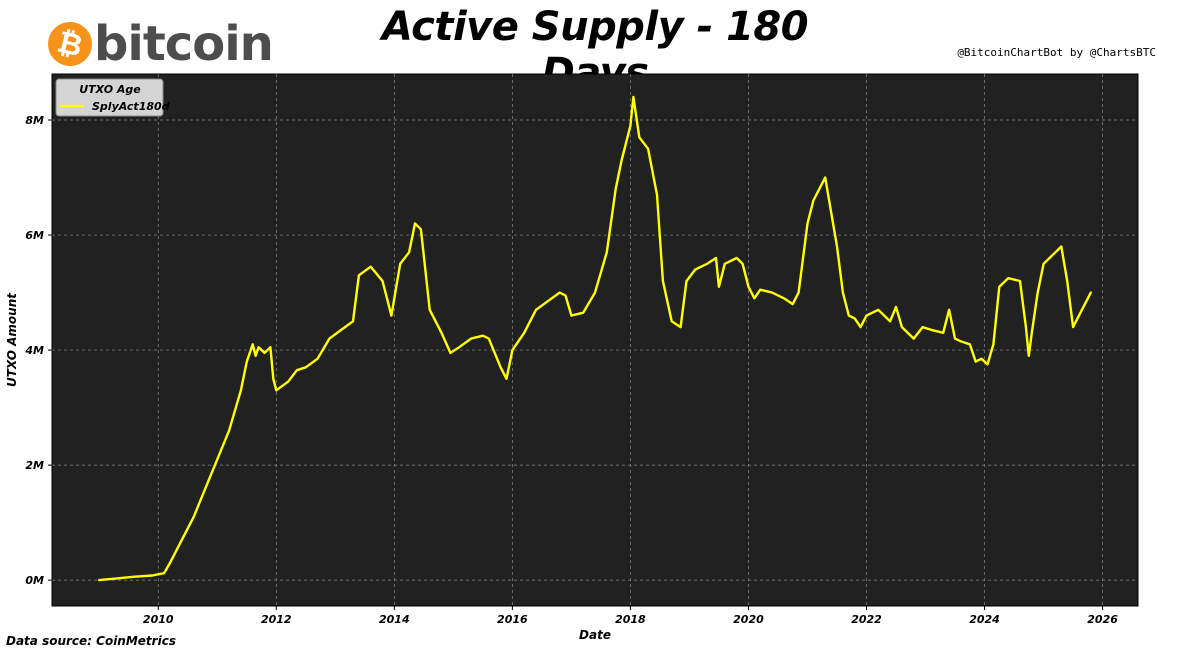 The width and height of the screenshot is (1200, 656). I want to click on legend-series-name: SplyAct180d, so click(131, 106).